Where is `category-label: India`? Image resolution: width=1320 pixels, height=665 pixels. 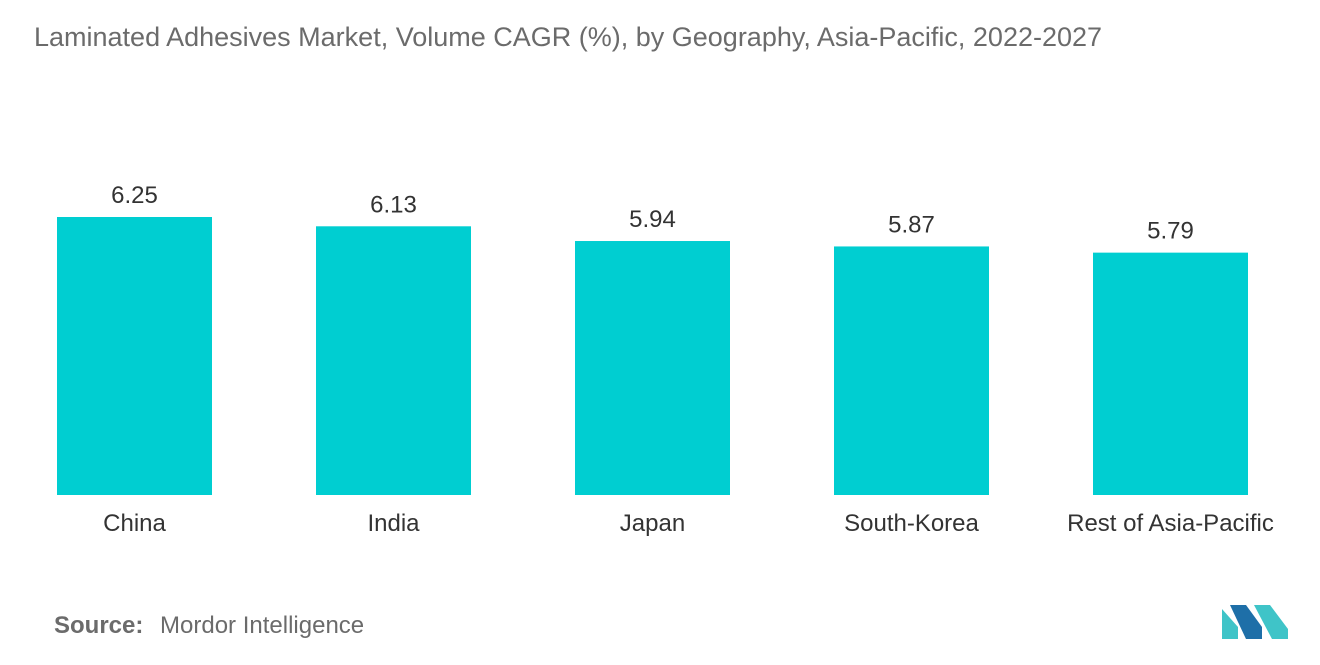
category-label: India is located at coordinates (393, 523).